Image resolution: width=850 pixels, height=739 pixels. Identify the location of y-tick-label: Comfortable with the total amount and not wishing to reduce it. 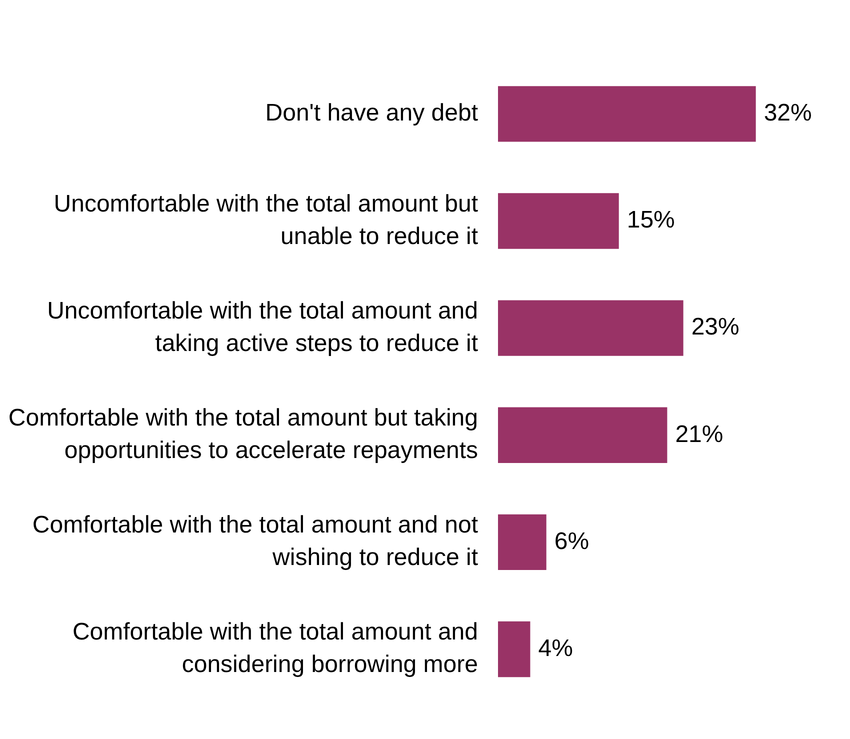
(255, 542).